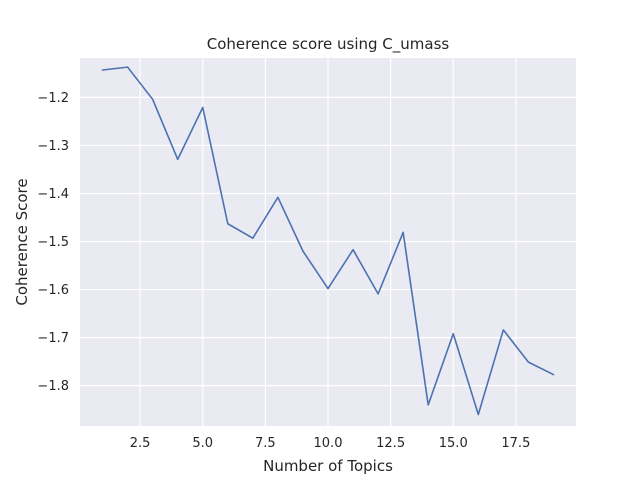 The width and height of the screenshot is (640, 480). What do you see at coordinates (265, 443) in the screenshot?
I see `x-tick-label: 7.5` at bounding box center [265, 443].